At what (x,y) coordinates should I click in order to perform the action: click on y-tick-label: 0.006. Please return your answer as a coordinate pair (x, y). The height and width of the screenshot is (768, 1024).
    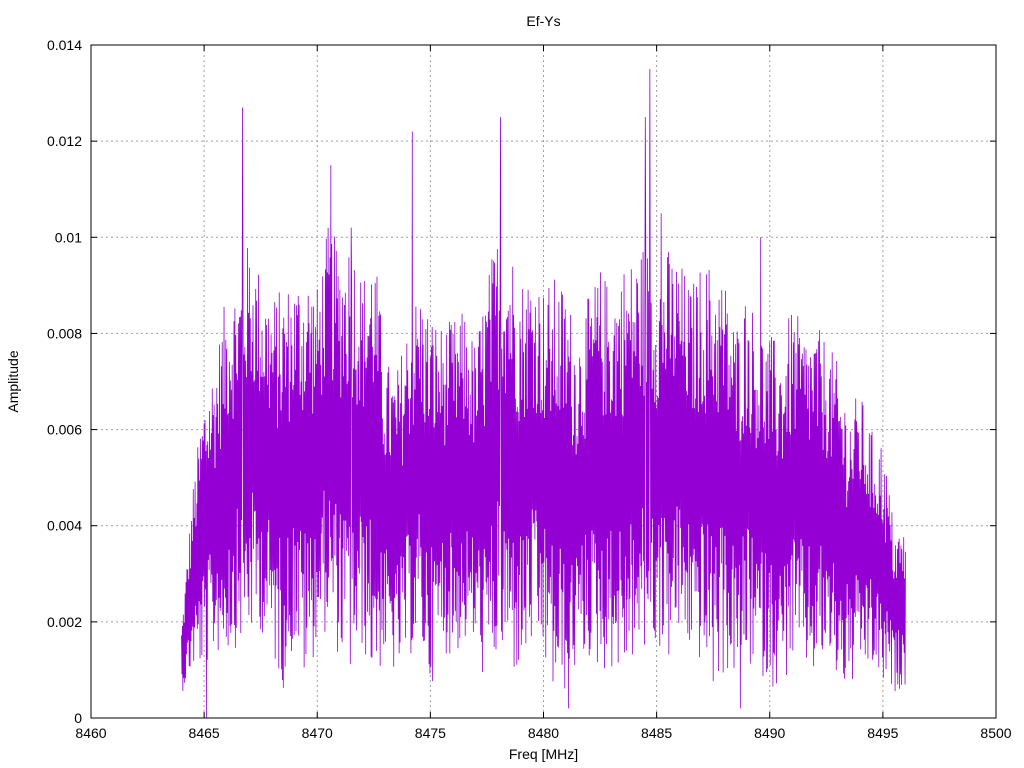
    Looking at the image, I should click on (64, 430).